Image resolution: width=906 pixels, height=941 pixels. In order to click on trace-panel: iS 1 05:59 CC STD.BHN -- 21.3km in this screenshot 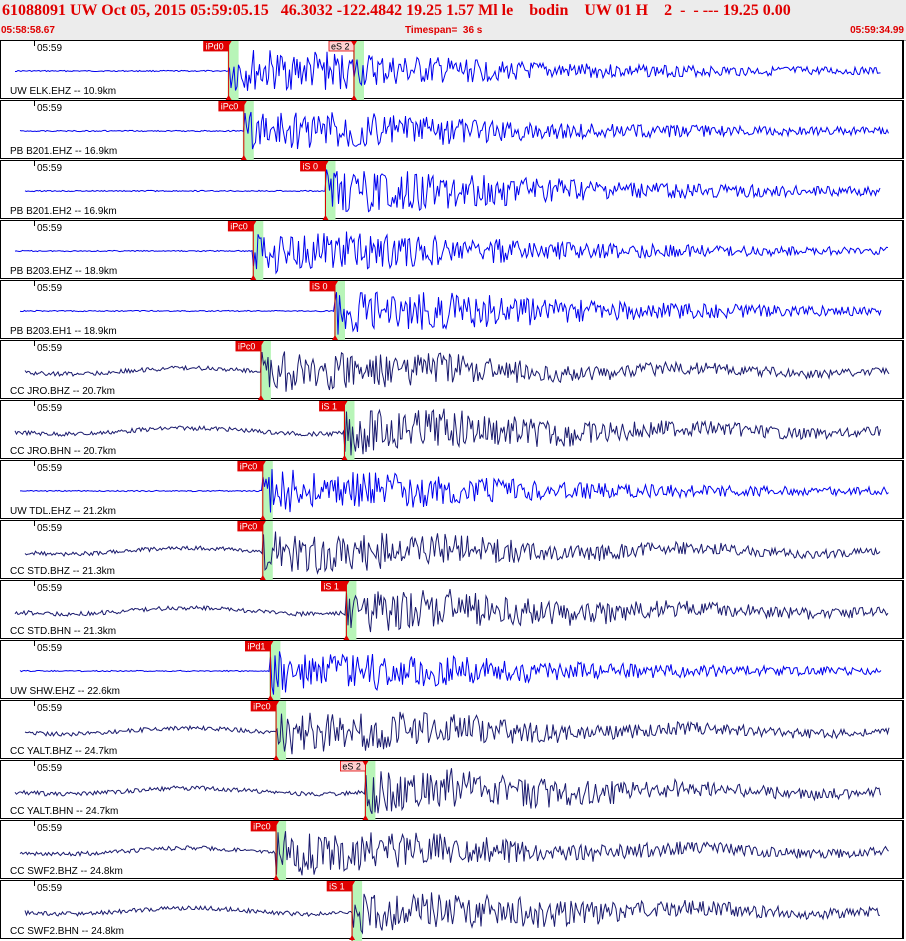, I will do `click(452, 610)`.